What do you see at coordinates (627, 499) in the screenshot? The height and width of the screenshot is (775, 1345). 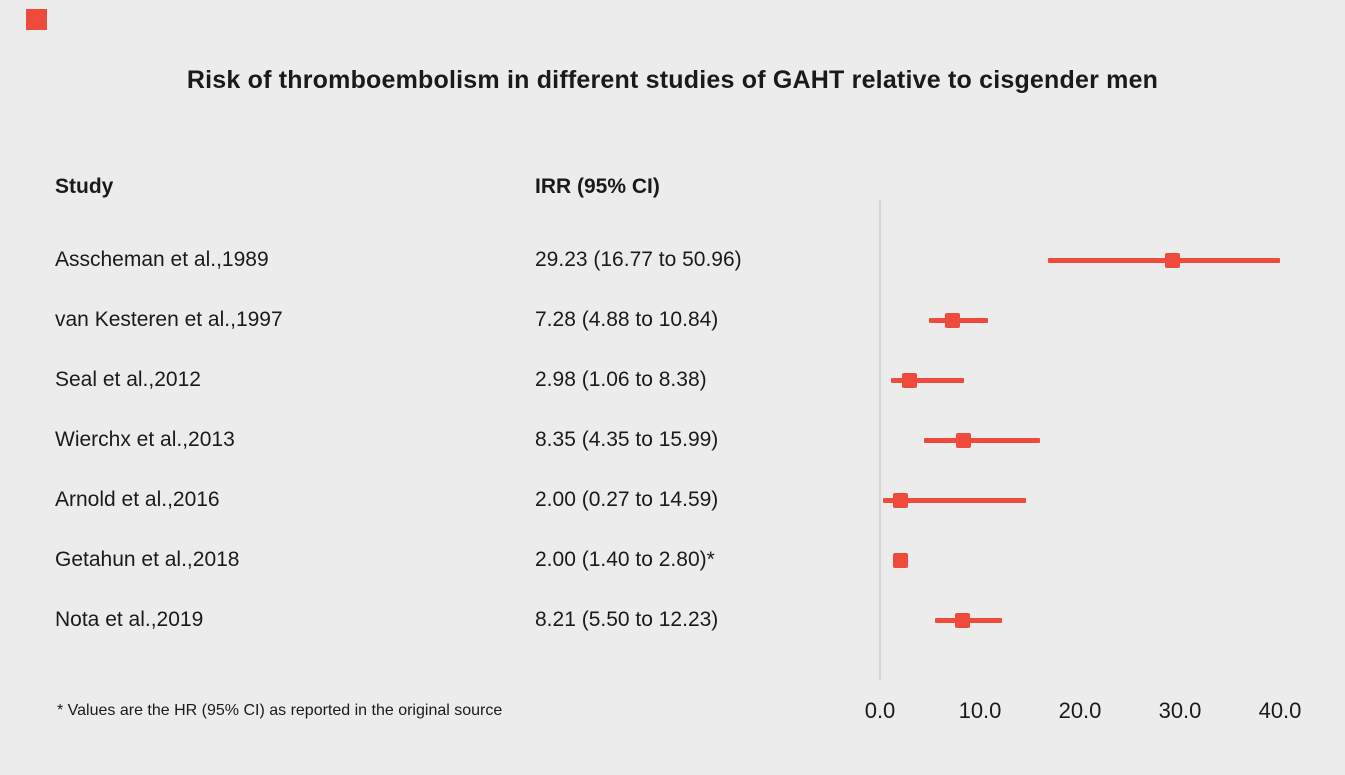 I see `irr-ci-value: 2.00 (0.27 to 14.59)` at bounding box center [627, 499].